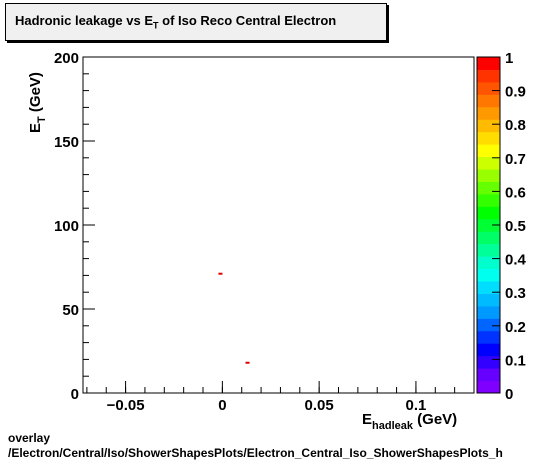  What do you see at coordinates (515, 360) in the screenshot?
I see `colorbar-tick-label: 0.1` at bounding box center [515, 360].